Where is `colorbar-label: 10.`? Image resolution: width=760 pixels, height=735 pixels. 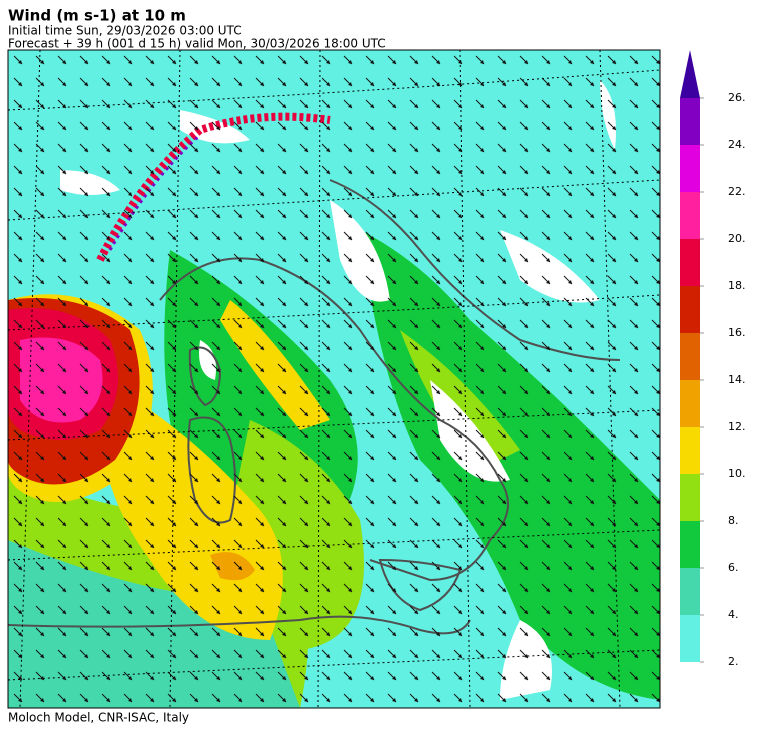
colorbar-label: 10. is located at coordinates (737, 473).